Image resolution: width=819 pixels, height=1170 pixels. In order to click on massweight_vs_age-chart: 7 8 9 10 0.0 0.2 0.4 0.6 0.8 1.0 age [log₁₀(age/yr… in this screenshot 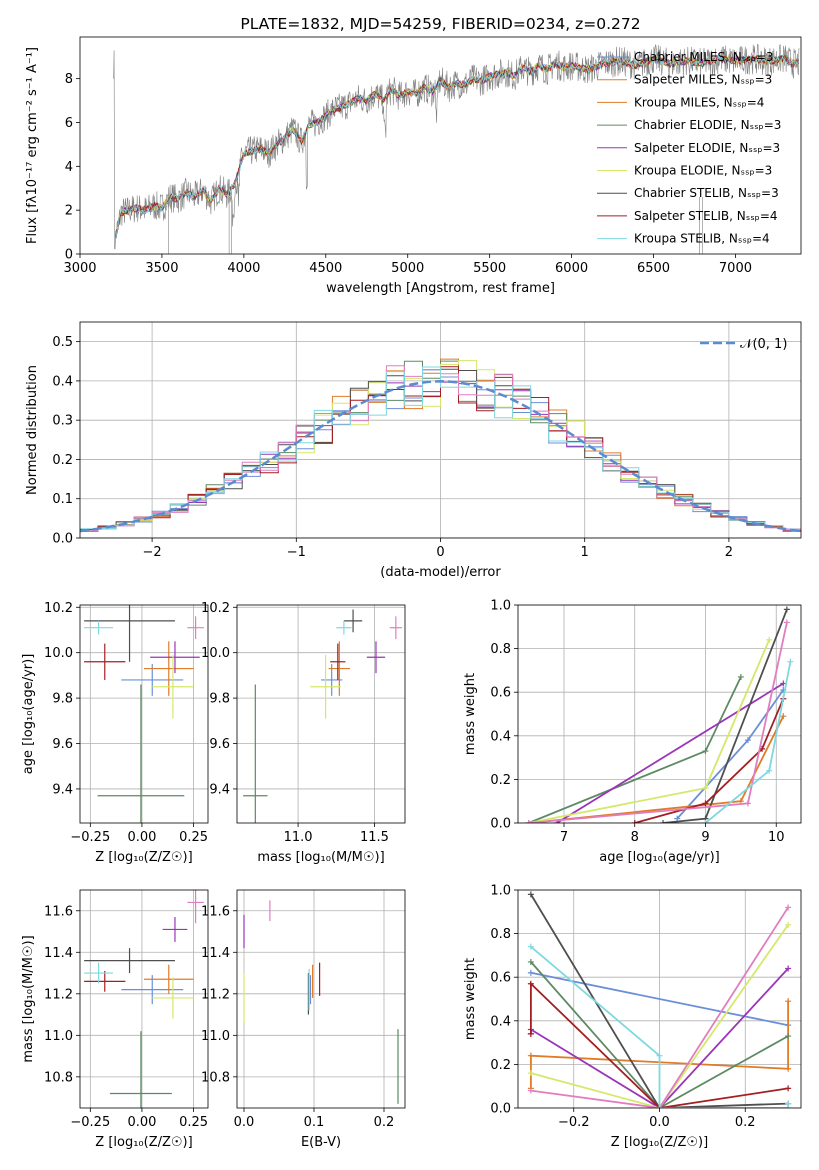, I will do `click(632, 732)`.